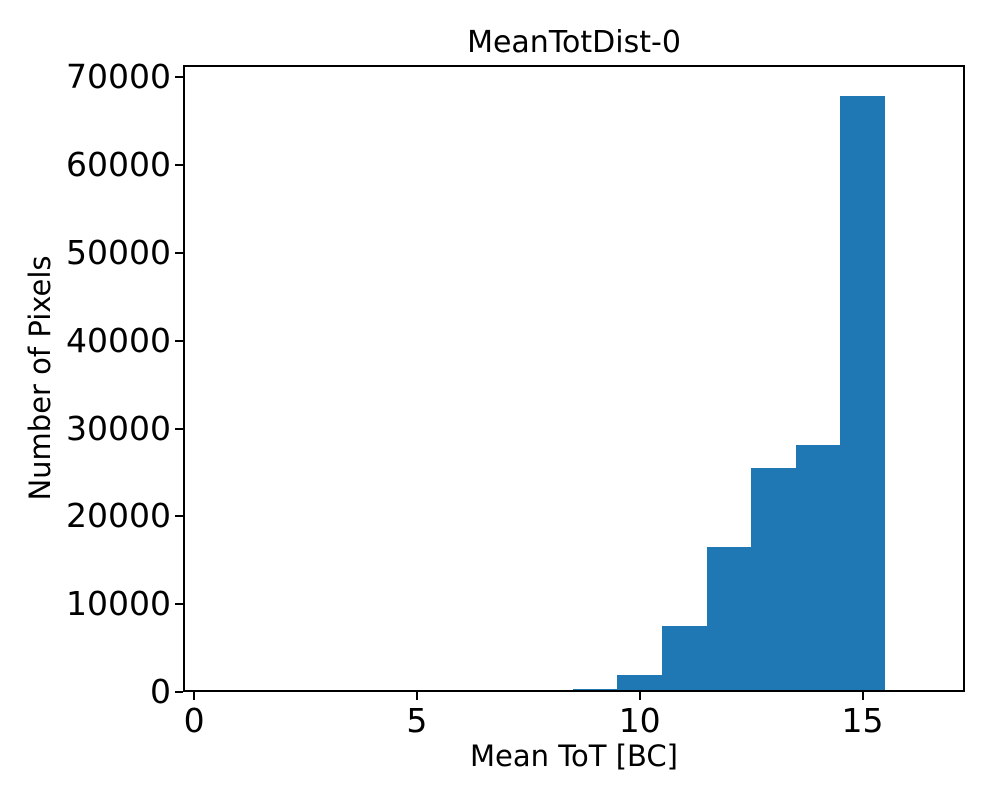 Image resolution: width=1000 pixels, height=800 pixels. I want to click on y-tick-label: 40000, so click(118, 340).